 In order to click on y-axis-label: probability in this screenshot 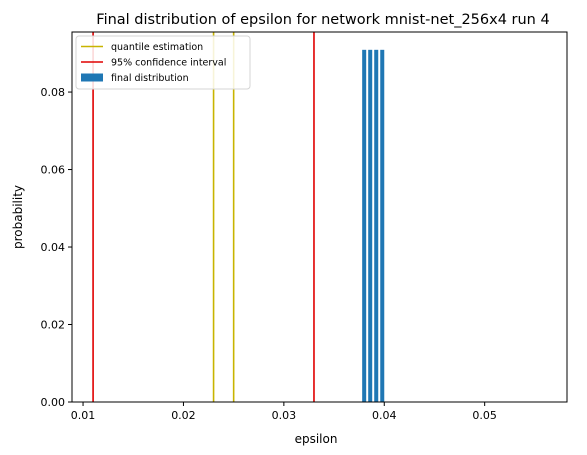, I will do `click(18, 217)`.